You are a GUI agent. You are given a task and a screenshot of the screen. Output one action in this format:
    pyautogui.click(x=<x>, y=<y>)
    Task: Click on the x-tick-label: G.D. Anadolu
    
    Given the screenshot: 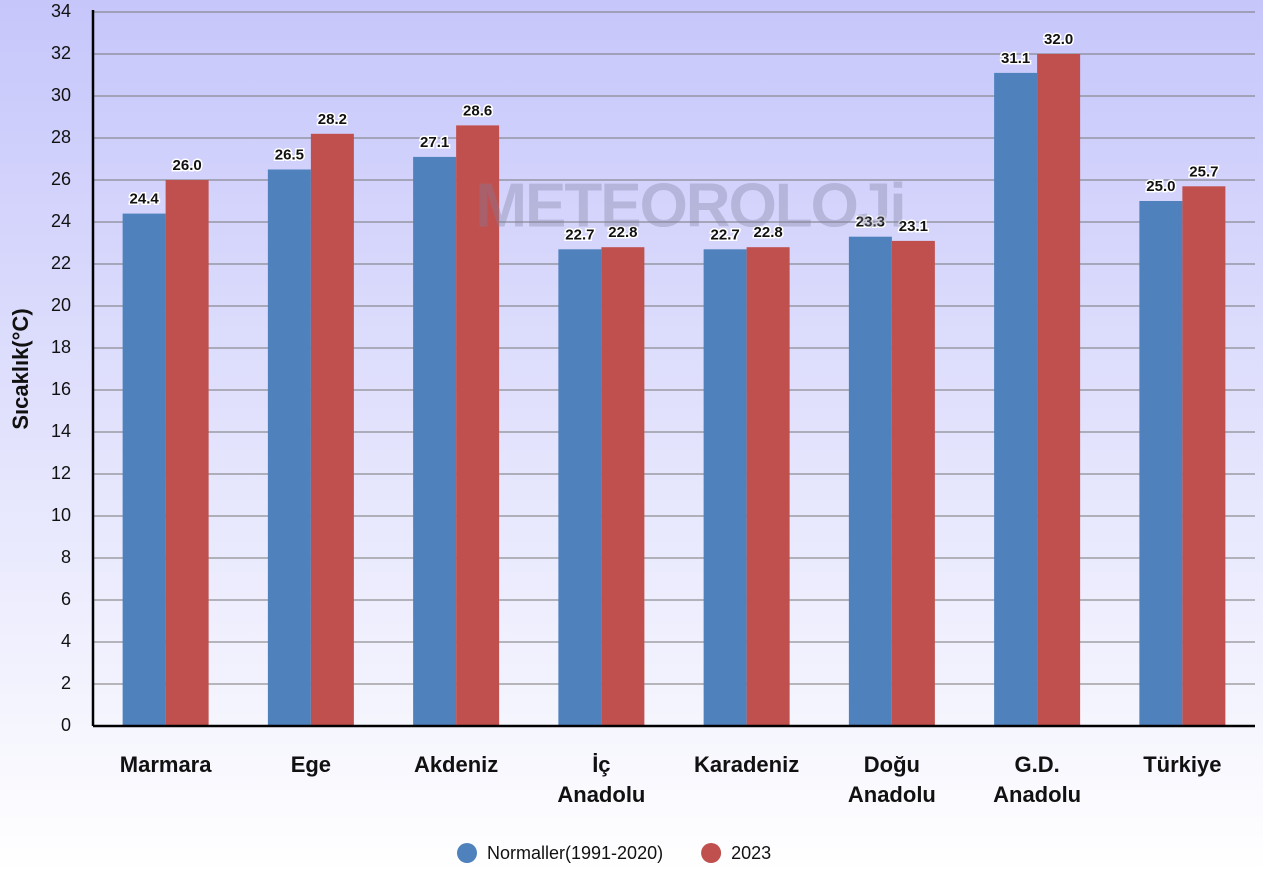 What is the action you would take?
    pyautogui.click(x=1037, y=779)
    